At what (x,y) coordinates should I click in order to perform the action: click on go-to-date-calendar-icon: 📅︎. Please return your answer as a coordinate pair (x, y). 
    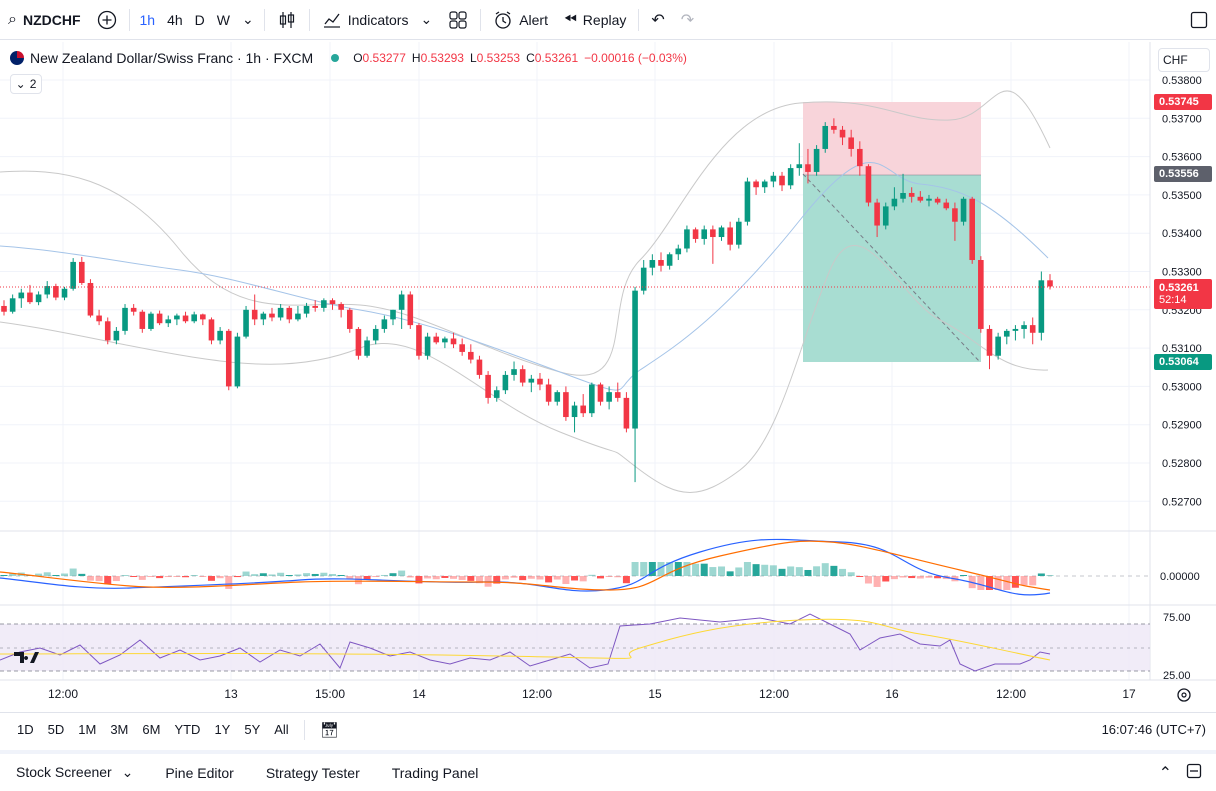
    Looking at the image, I should click on (329, 730).